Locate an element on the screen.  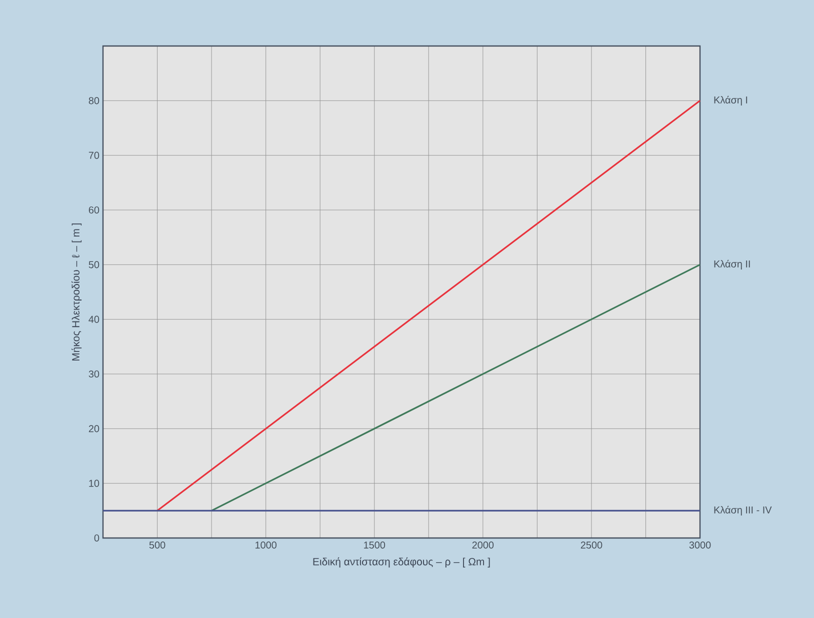
y-tick-label: 60 is located at coordinates (94, 210).